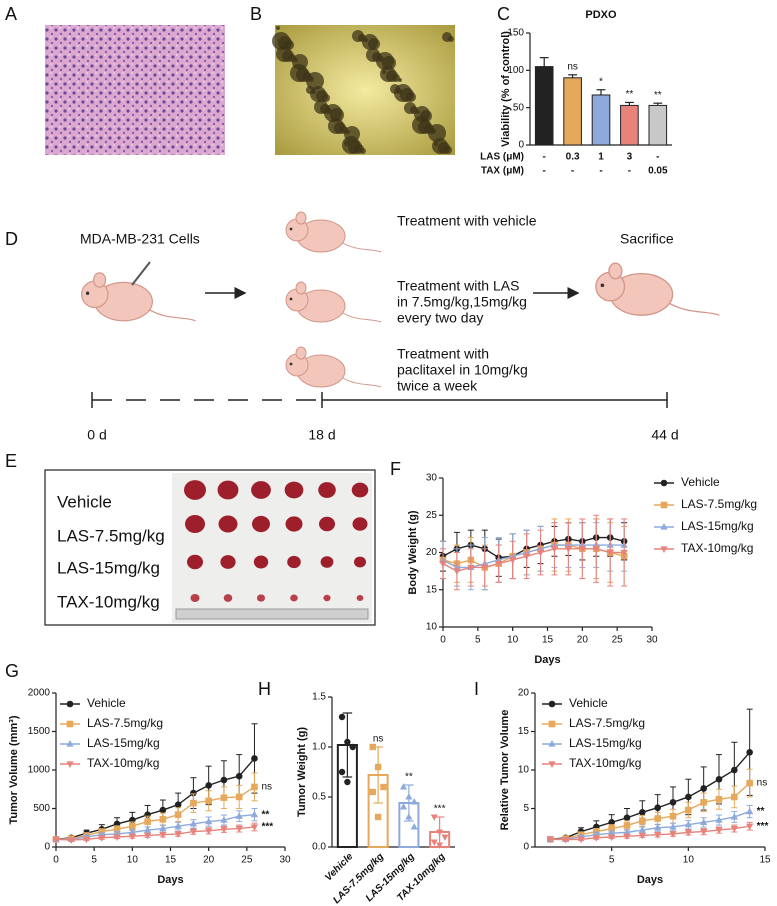 The image size is (777, 906). I want to click on x-axis-label: Days, so click(547, 660).